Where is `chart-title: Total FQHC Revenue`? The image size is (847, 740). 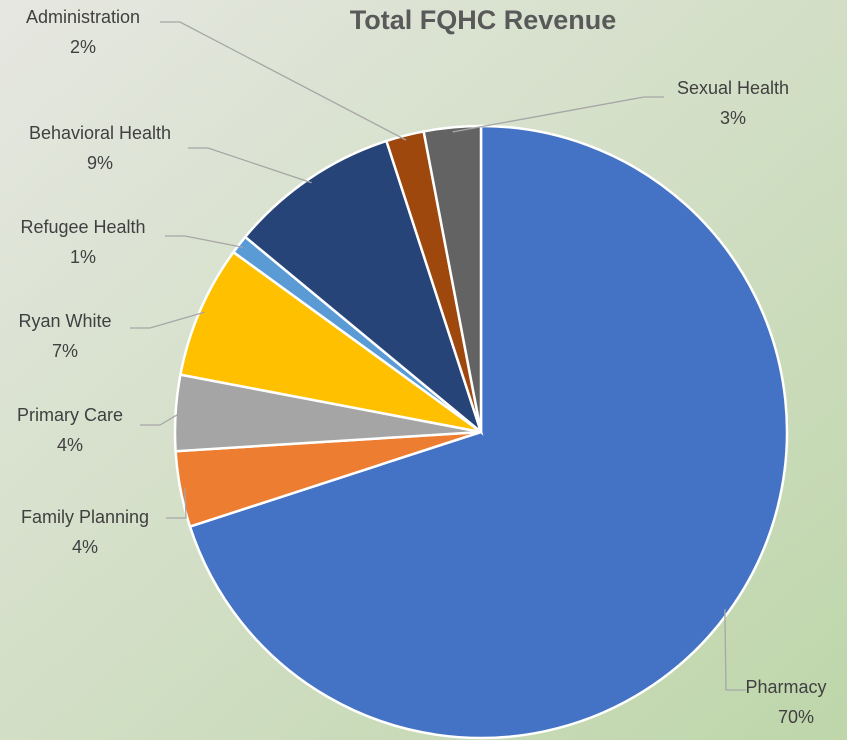
chart-title: Total FQHC Revenue is located at coordinates (483, 20).